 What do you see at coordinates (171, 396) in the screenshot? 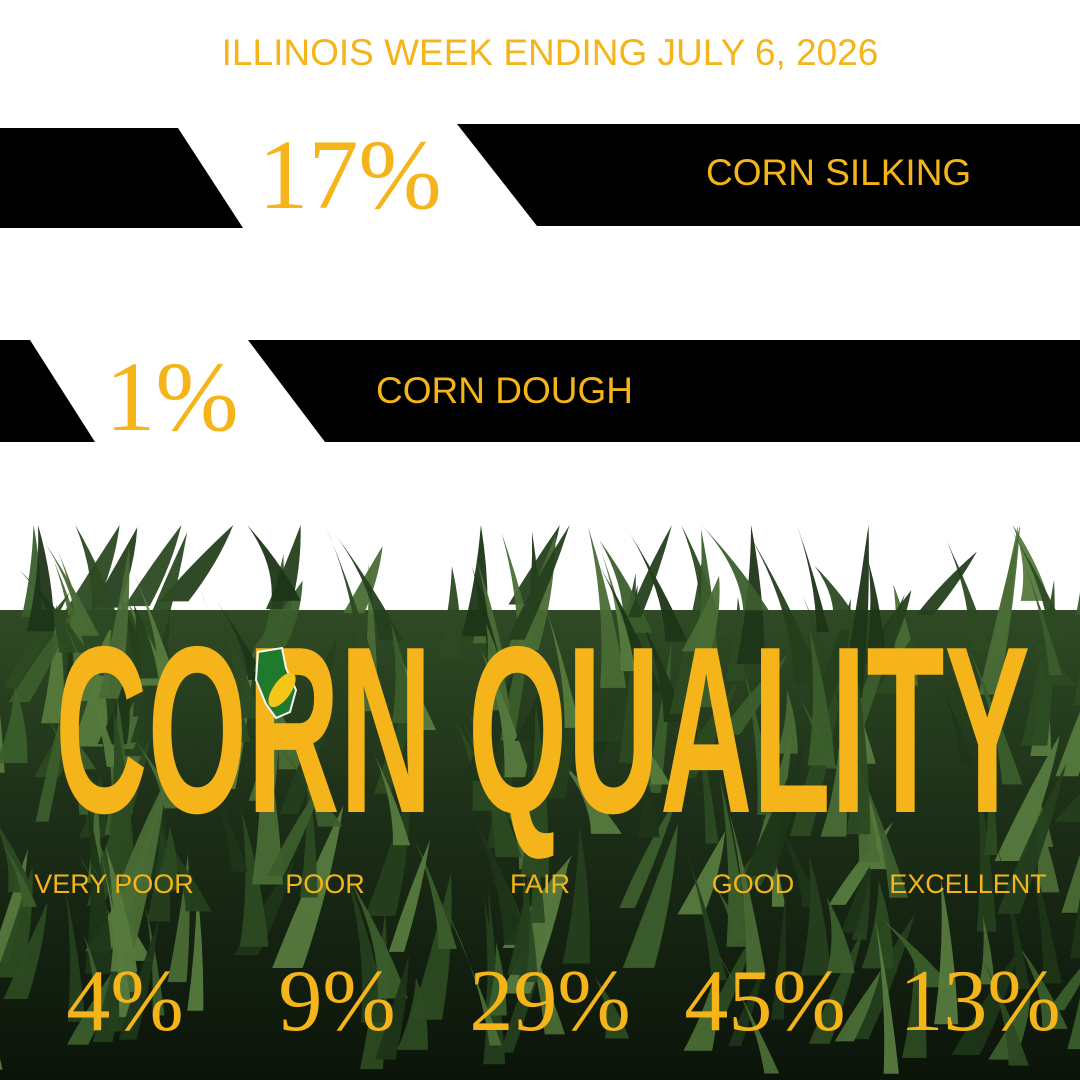
I see `dough-value: 1%` at bounding box center [171, 396].